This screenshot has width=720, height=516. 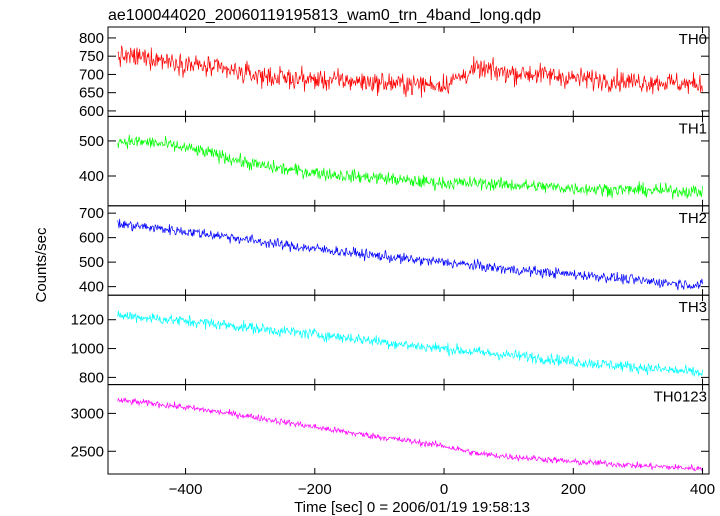 What do you see at coordinates (91, 93) in the screenshot?
I see `y-tick-label: 650` at bounding box center [91, 93].